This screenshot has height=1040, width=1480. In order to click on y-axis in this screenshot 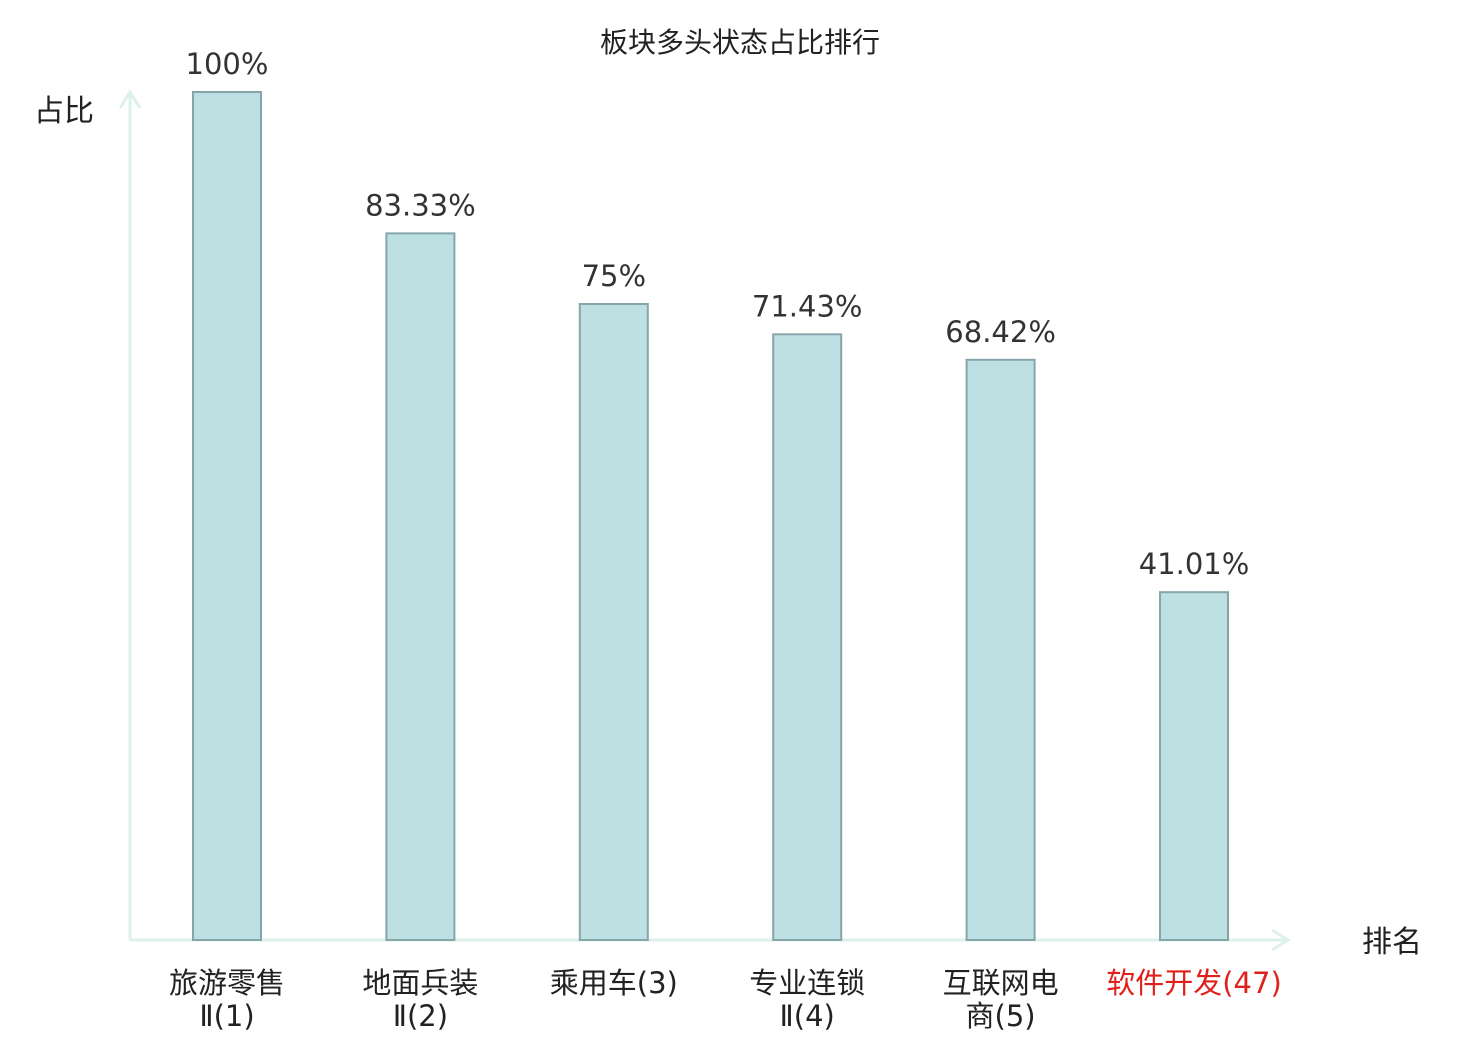, I will do `click(130, 514)`.